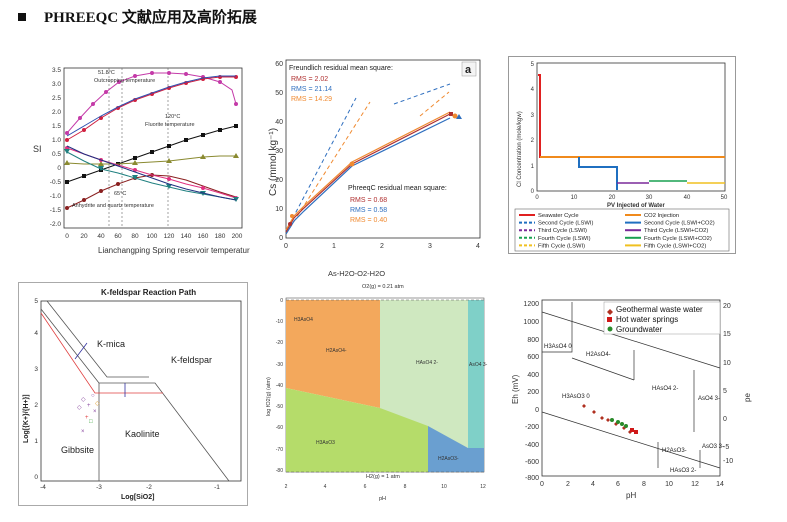 This screenshot has width=787, height=522. Describe the element at coordinates (118, 236) in the screenshot. I see `x-tick: 60` at that location.